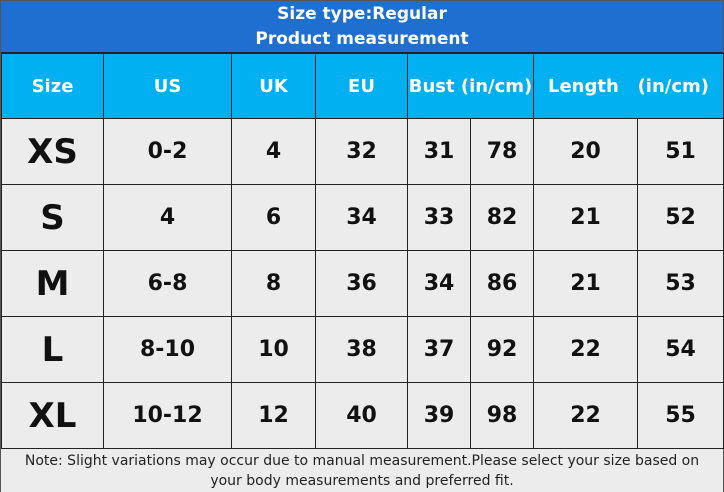 This screenshot has height=492, width=724. What do you see at coordinates (167, 349) in the screenshot?
I see `measure-cell: 8-10` at bounding box center [167, 349].